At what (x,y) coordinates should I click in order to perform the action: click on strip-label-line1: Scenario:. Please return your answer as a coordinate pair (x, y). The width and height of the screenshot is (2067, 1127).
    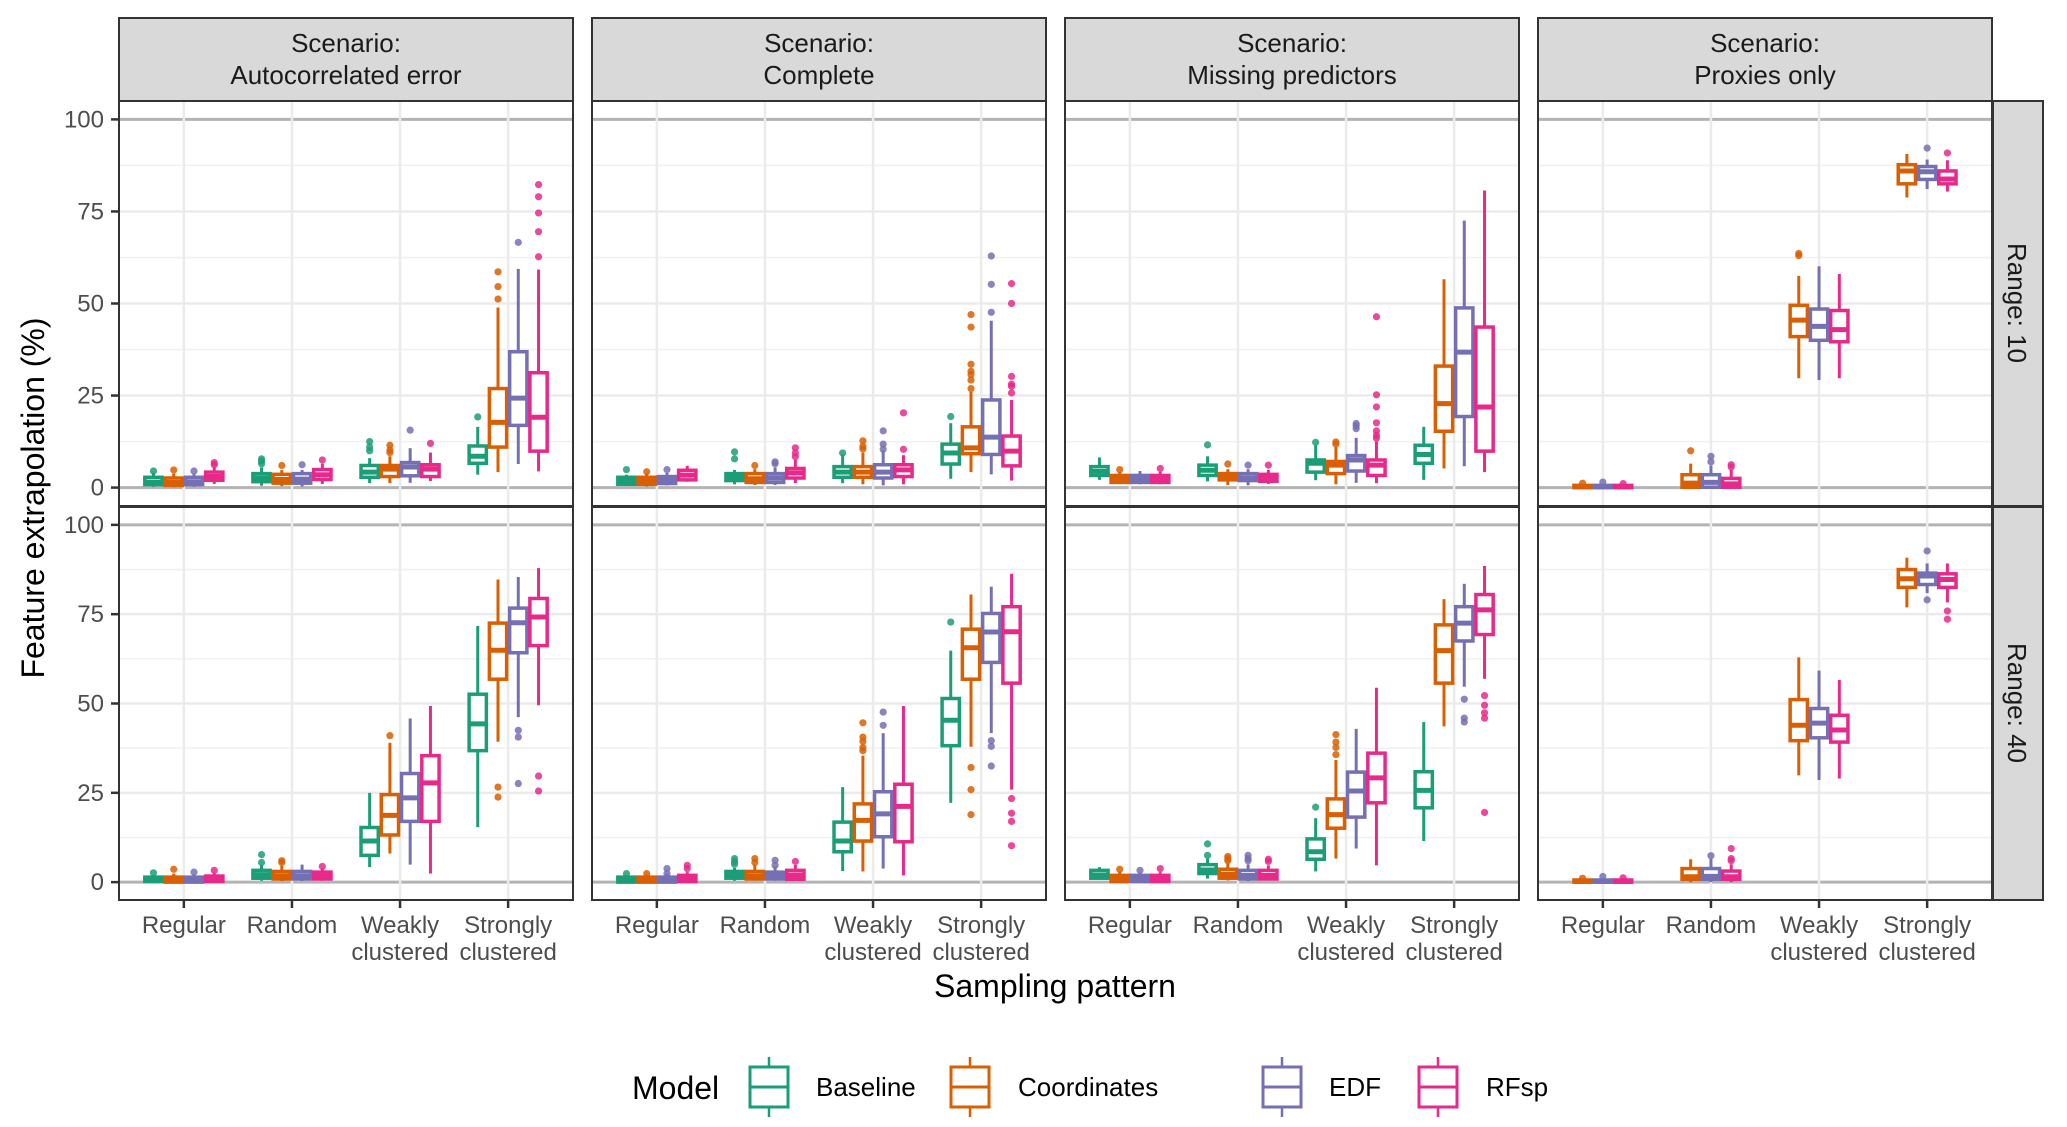
    Looking at the image, I should click on (1765, 43).